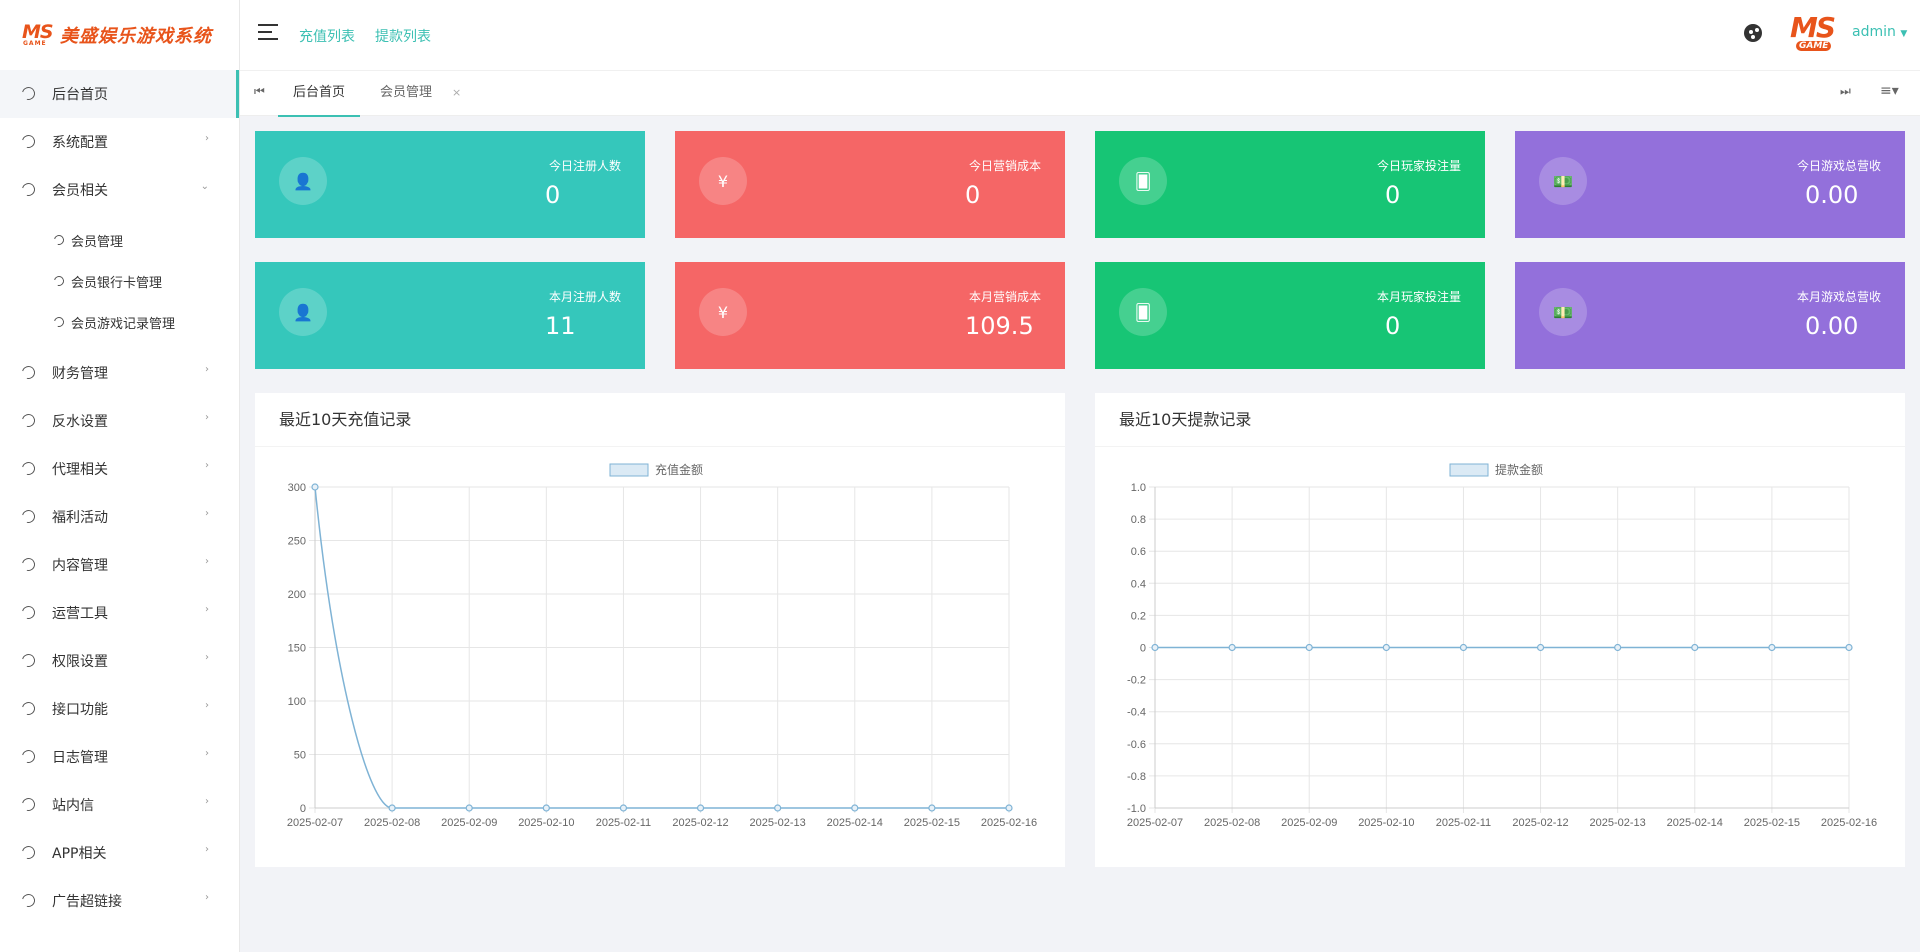 The width and height of the screenshot is (1920, 952). I want to click on avatar: MS GAME, so click(1815, 33).